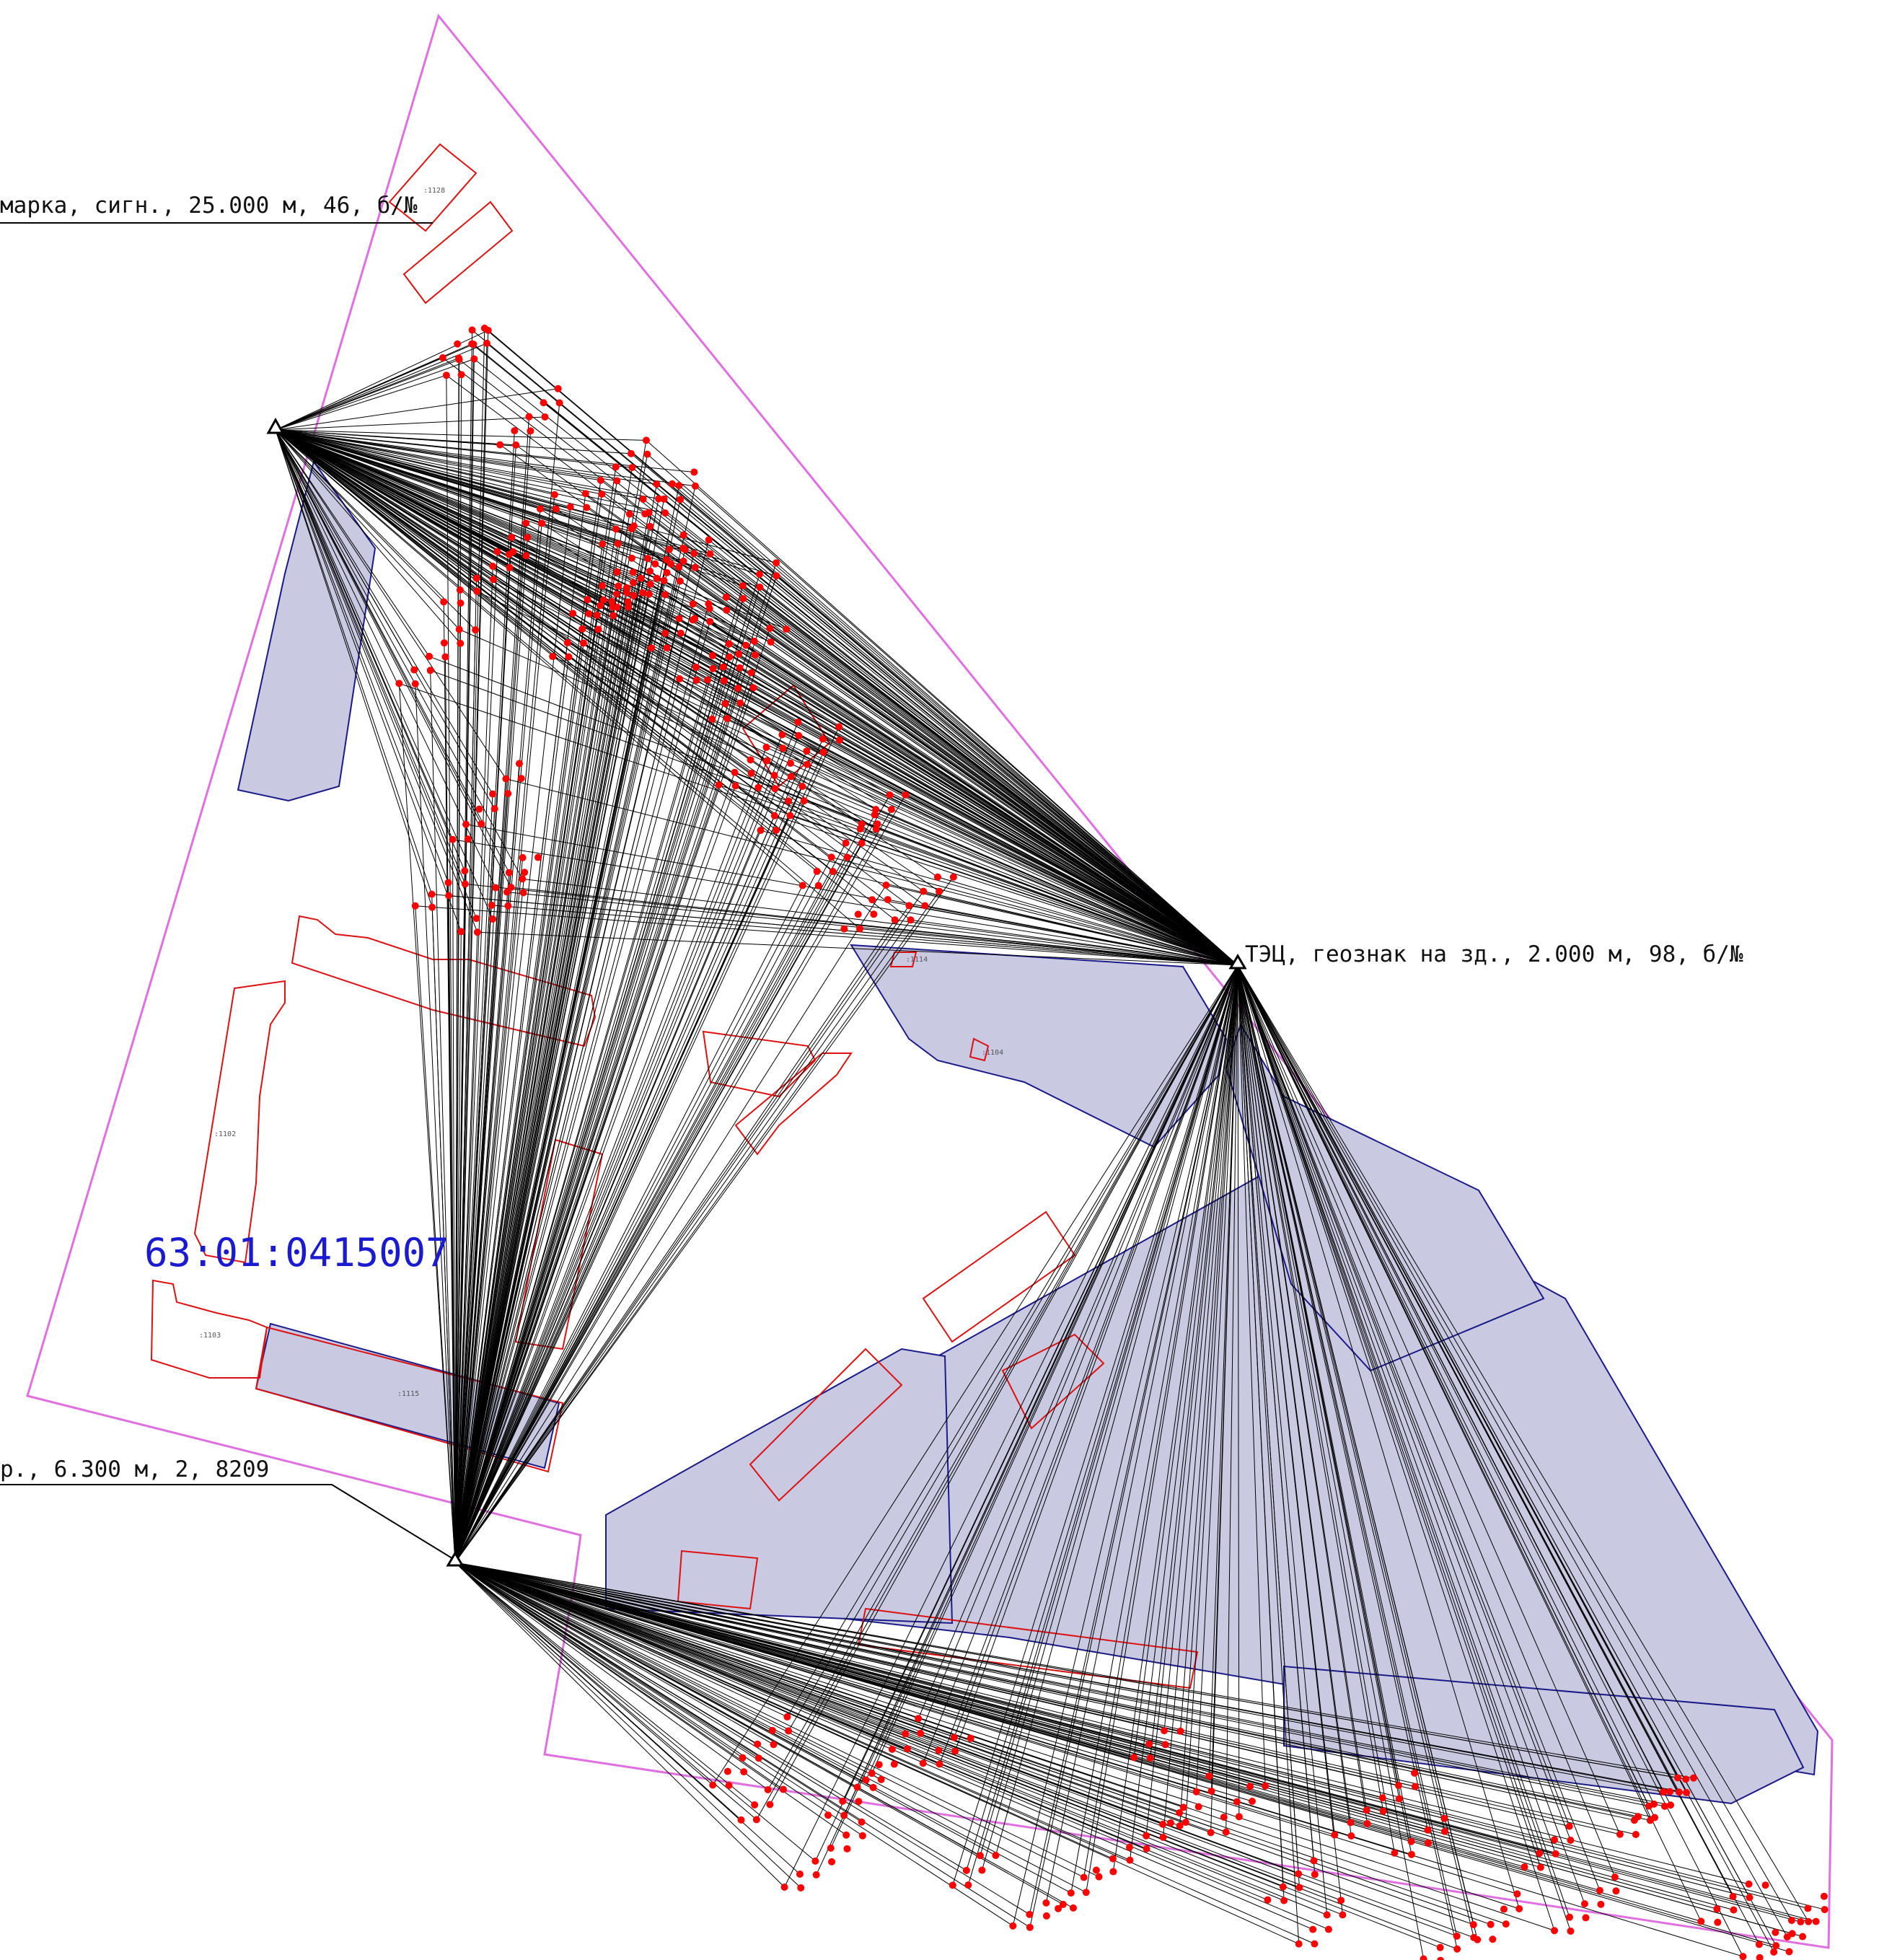 Image resolution: width=1879 pixels, height=1960 pixels. Describe the element at coordinates (759, 1064) in the screenshot. I see `parcel-east-g` at that location.